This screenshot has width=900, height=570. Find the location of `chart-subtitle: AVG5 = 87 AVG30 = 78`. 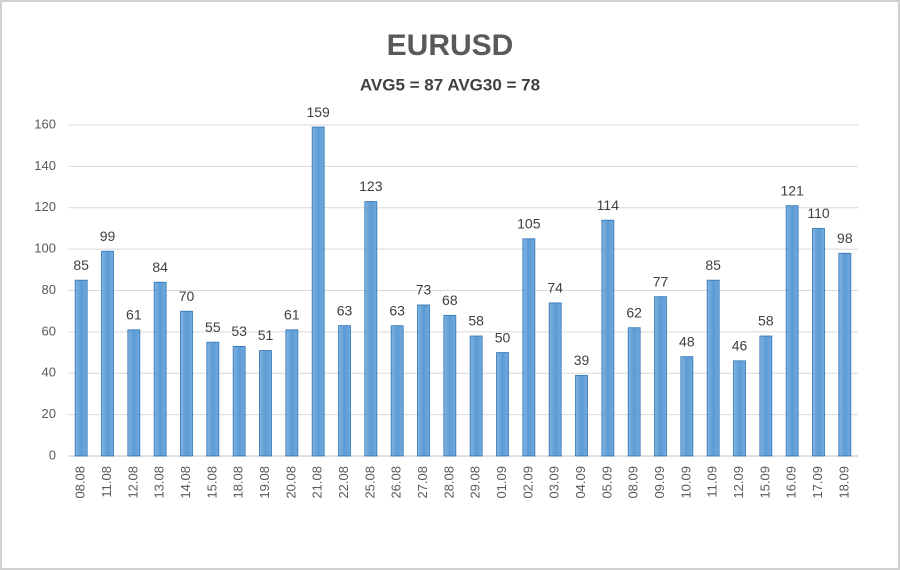

chart-subtitle: AVG5 = 87 AVG30 = 78 is located at coordinates (450, 84).